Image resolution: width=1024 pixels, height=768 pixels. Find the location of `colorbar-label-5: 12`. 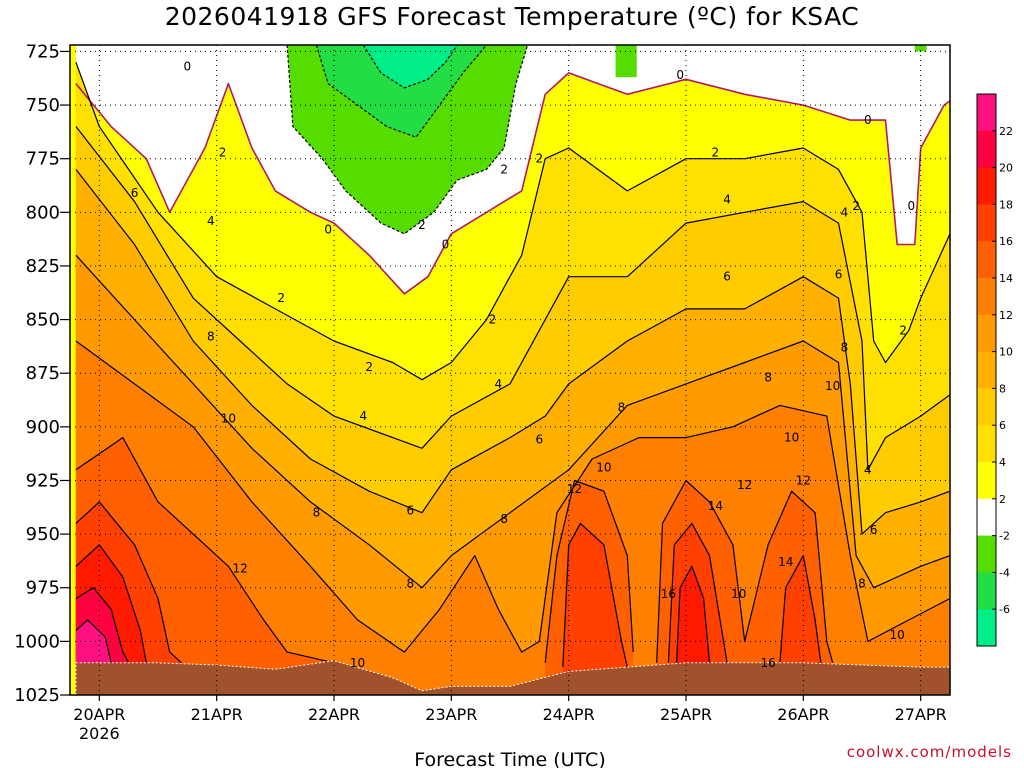

colorbar-label-5: 12 is located at coordinates (1006, 315).